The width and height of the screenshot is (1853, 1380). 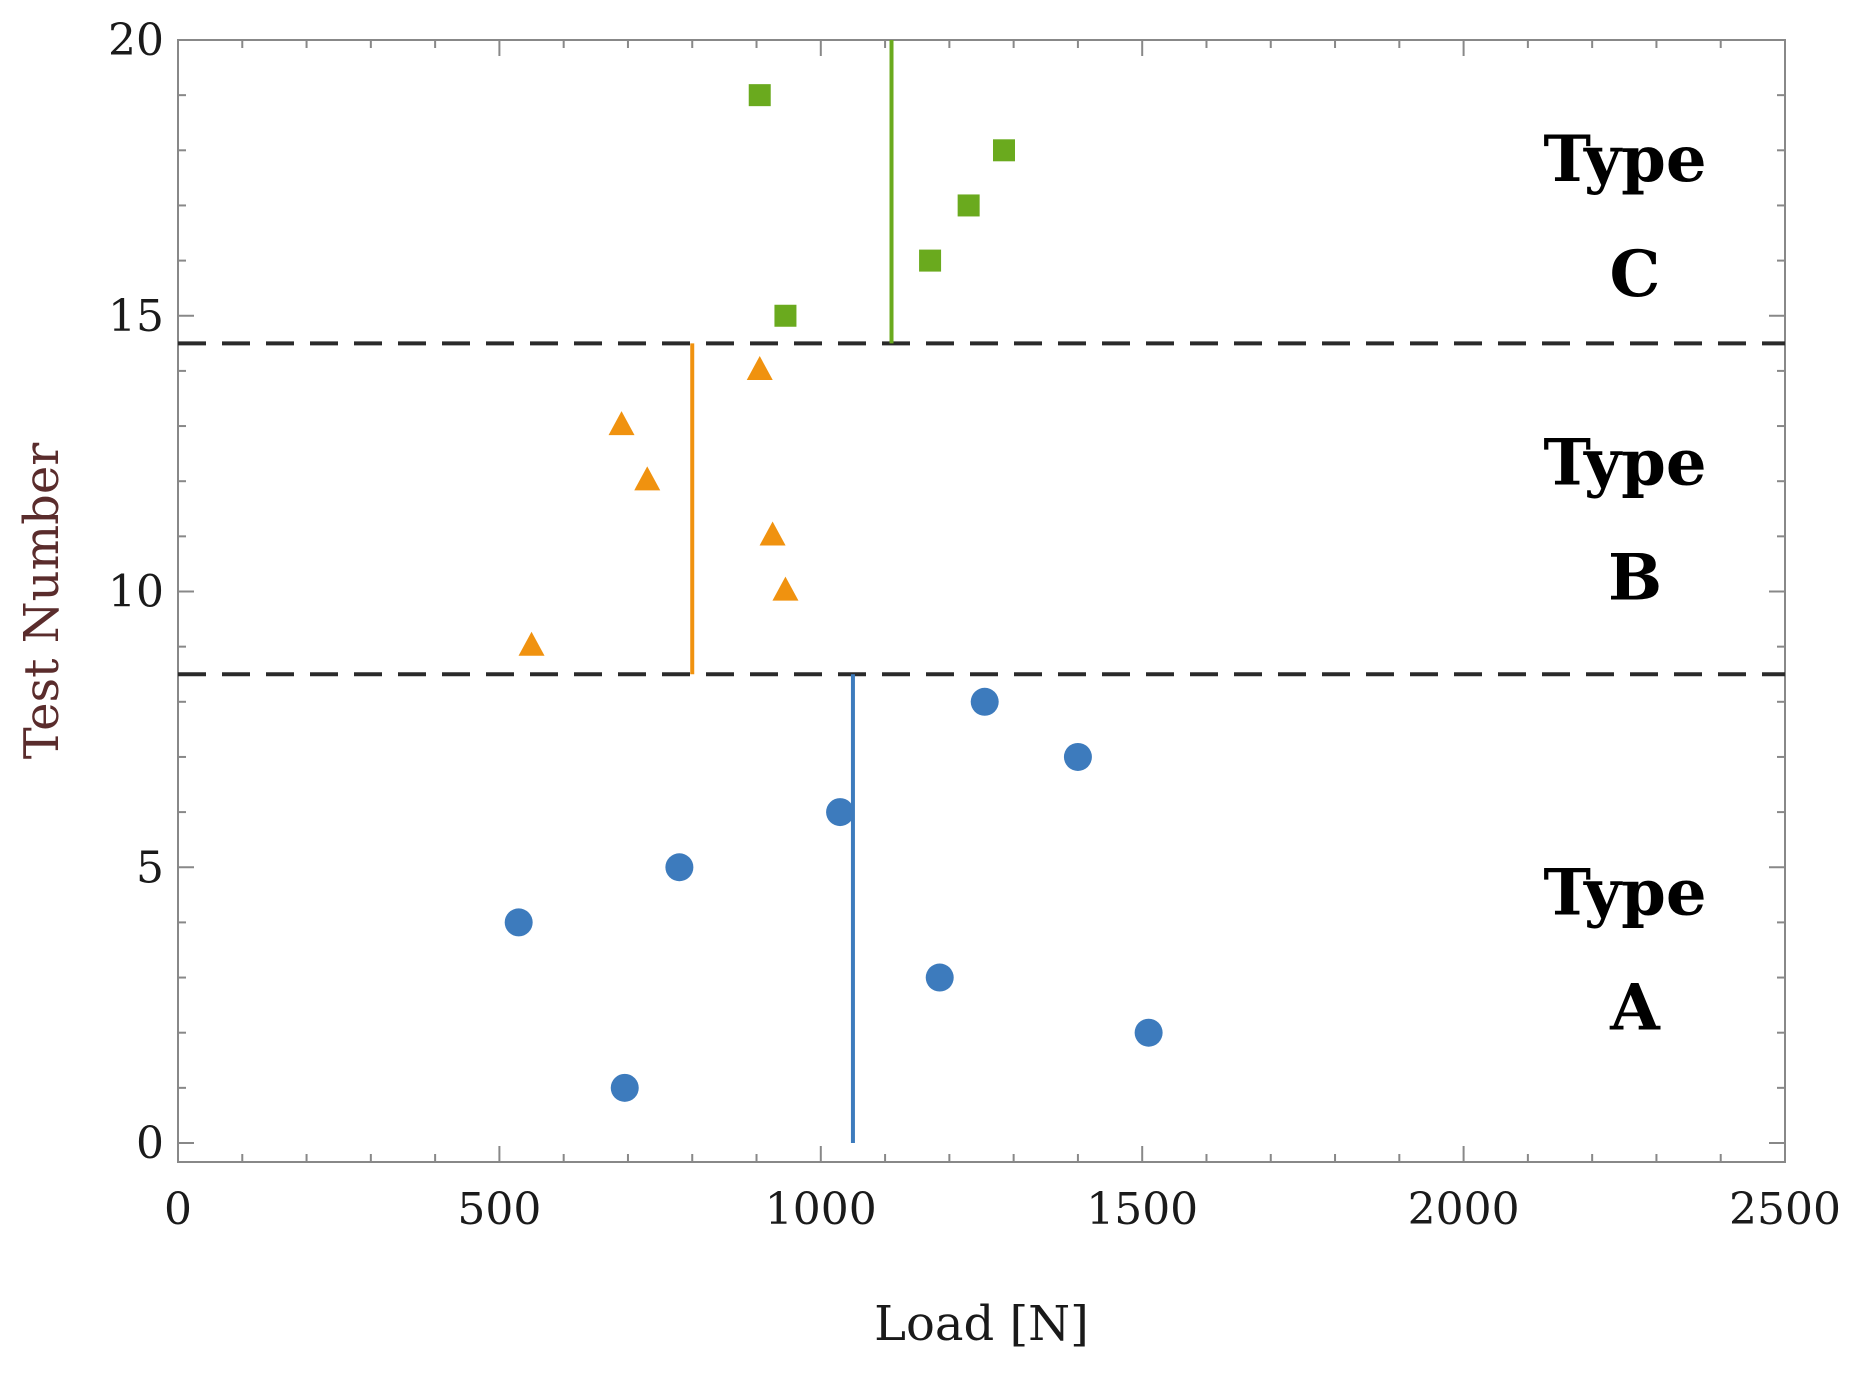 I want to click on x-axis-title: Load [N], so click(x=981, y=1324).